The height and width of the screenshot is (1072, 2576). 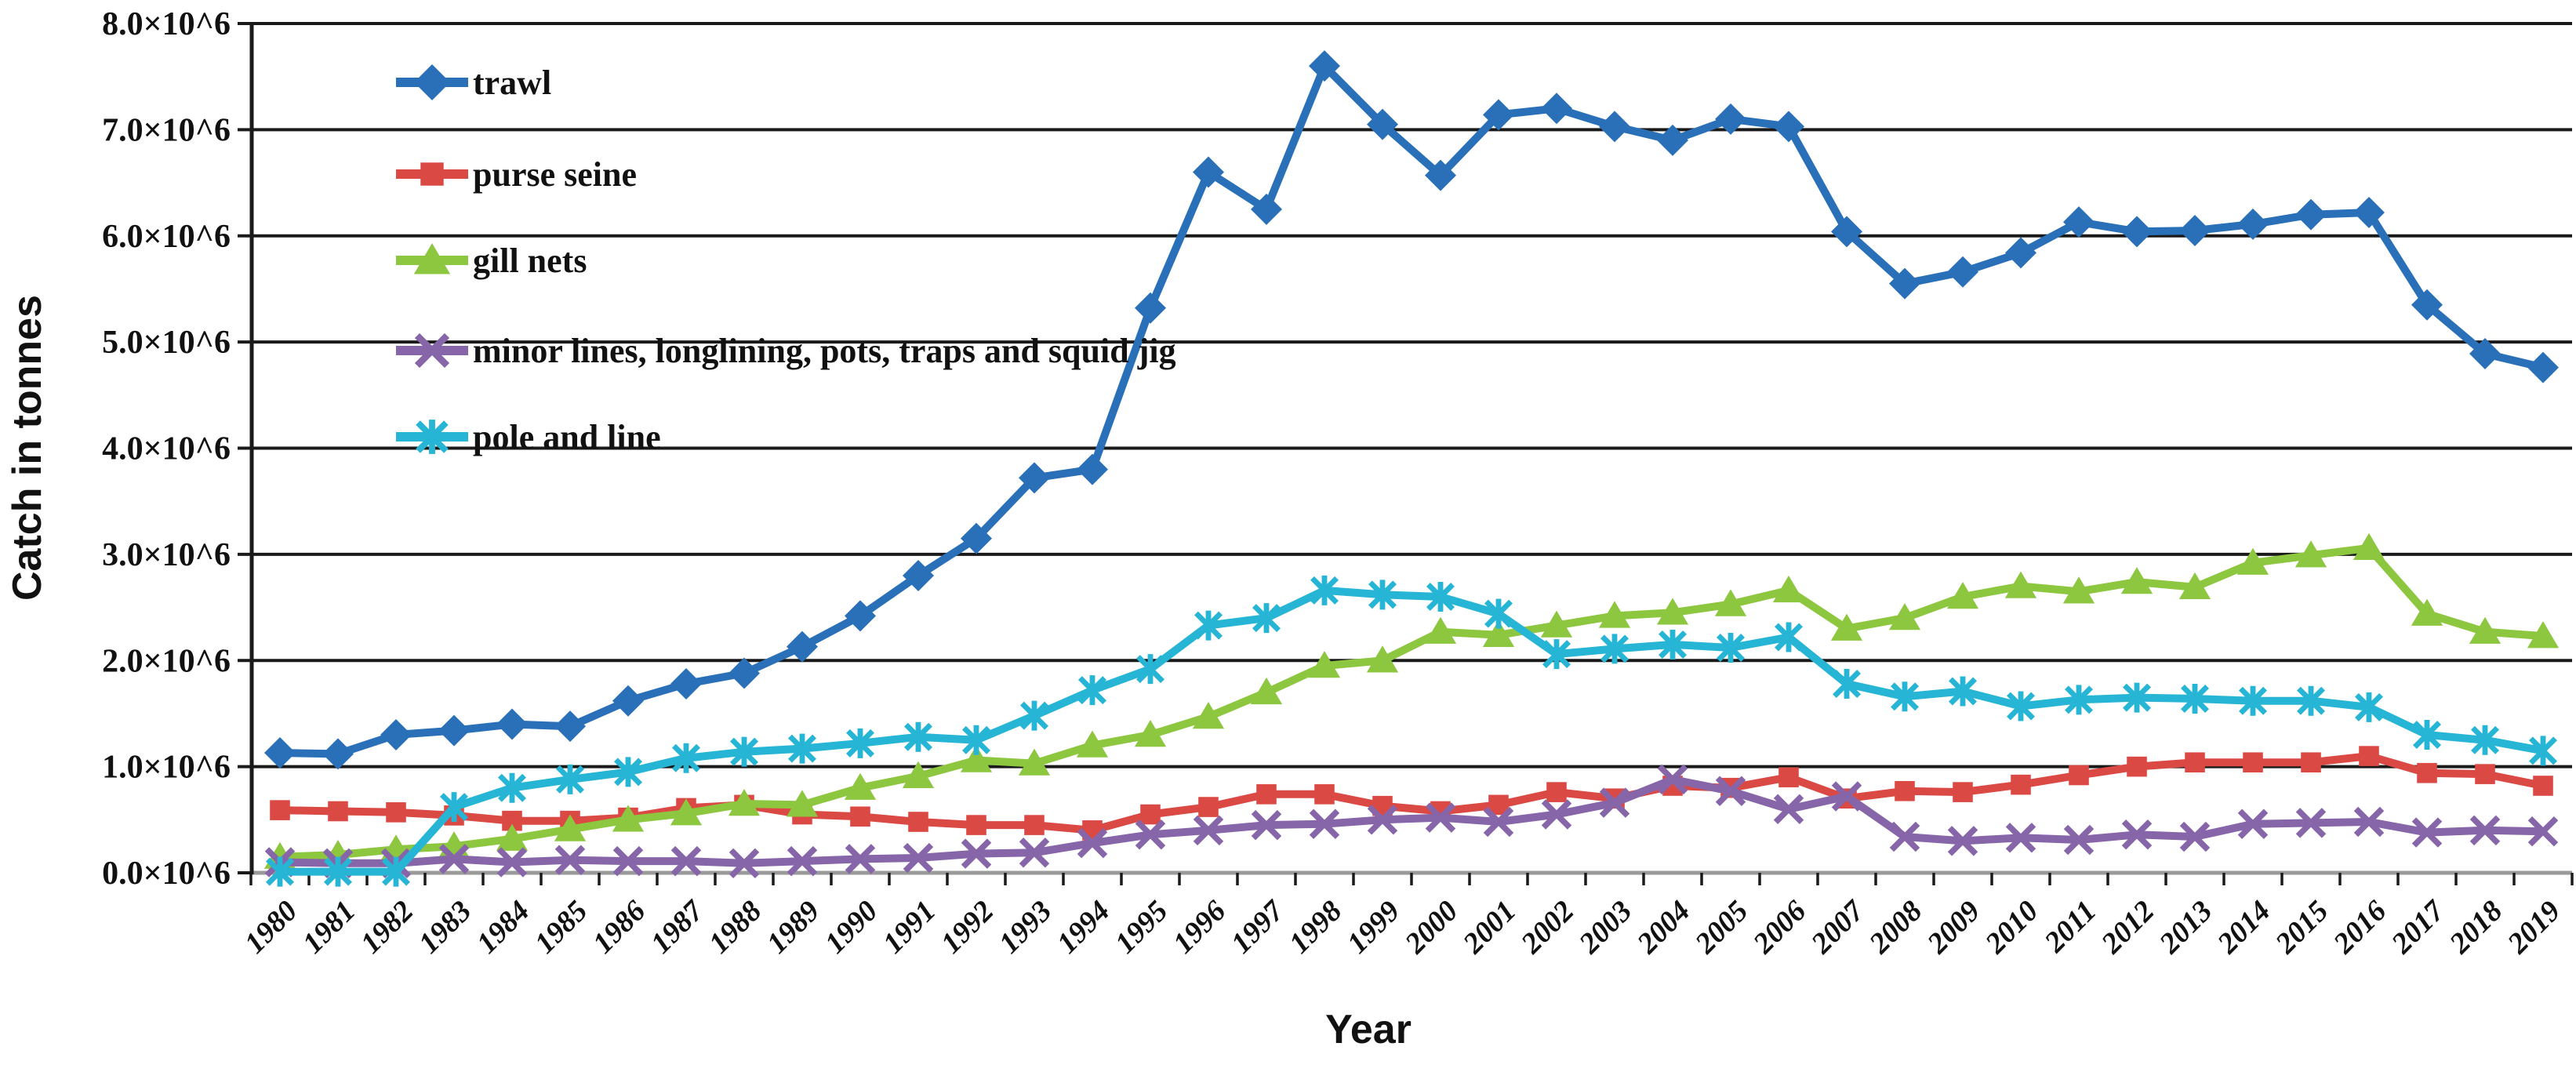 What do you see at coordinates (166, 555) in the screenshot?
I see `y-tick-label: 3.0×10^6` at bounding box center [166, 555].